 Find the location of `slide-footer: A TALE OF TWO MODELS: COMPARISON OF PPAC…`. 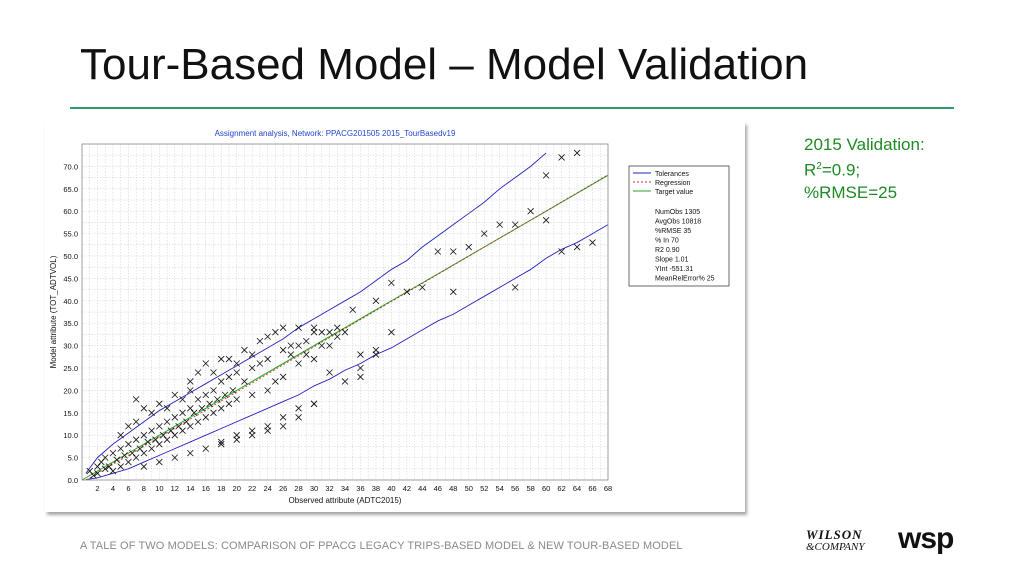

slide-footer: A TALE OF TWO MODELS: COMPARISON OF PPAC… is located at coordinates (381, 546).